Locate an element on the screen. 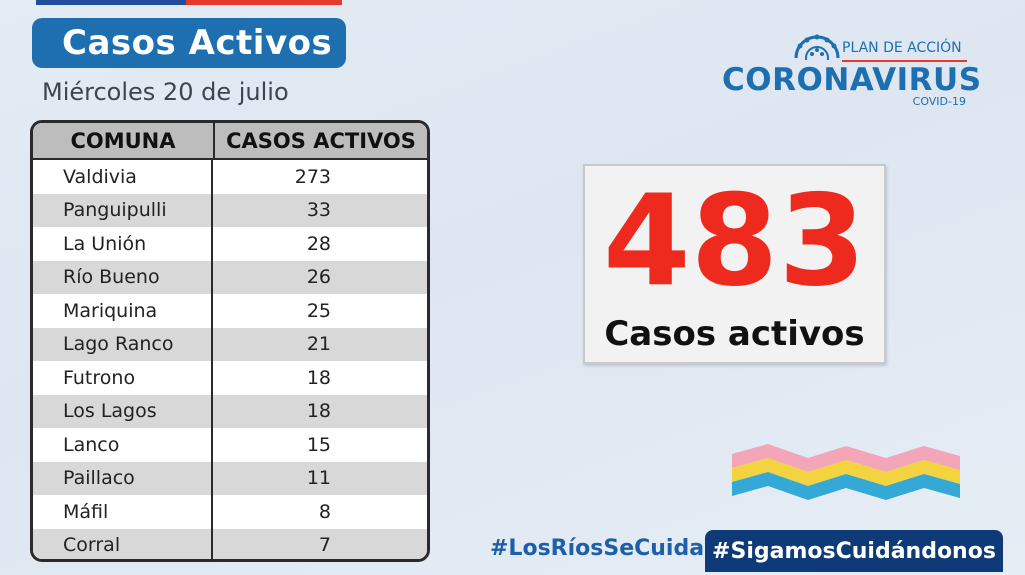 This screenshot has height=575, width=1025. cell-comuna: Río Bueno is located at coordinates (123, 277).